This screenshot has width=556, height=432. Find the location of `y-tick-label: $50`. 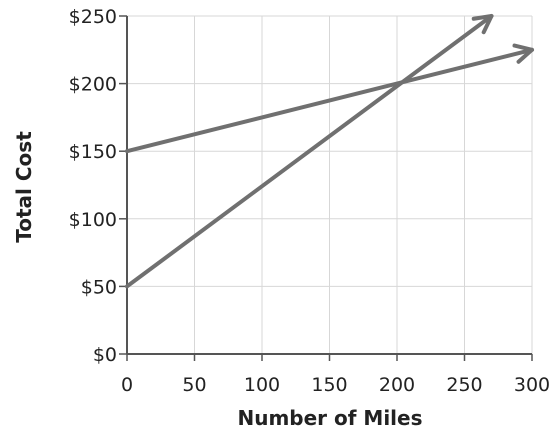

y-tick-label: $50 is located at coordinates (99, 287).